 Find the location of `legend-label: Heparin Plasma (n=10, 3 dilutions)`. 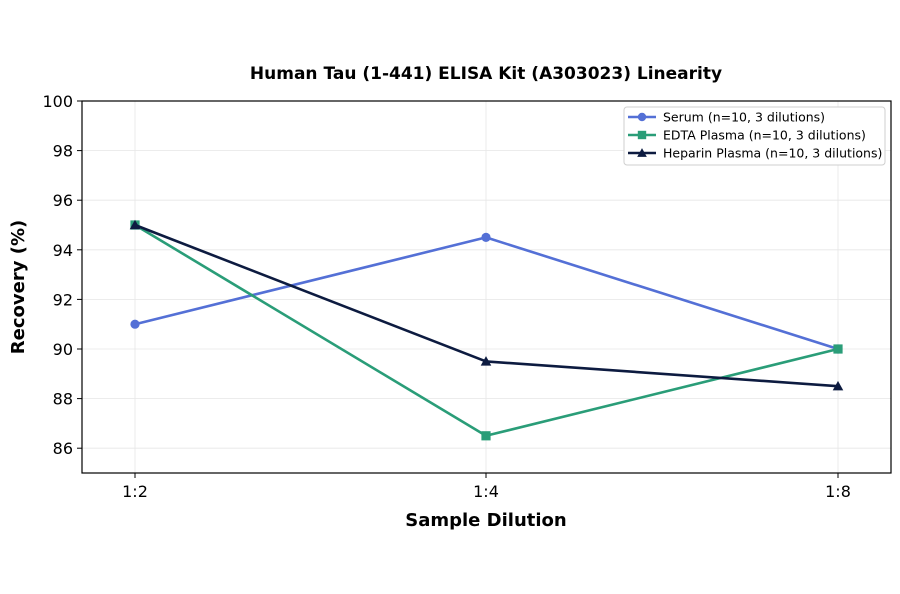

legend-label: Heparin Plasma (n=10, 3 dilutions) is located at coordinates (772, 153).